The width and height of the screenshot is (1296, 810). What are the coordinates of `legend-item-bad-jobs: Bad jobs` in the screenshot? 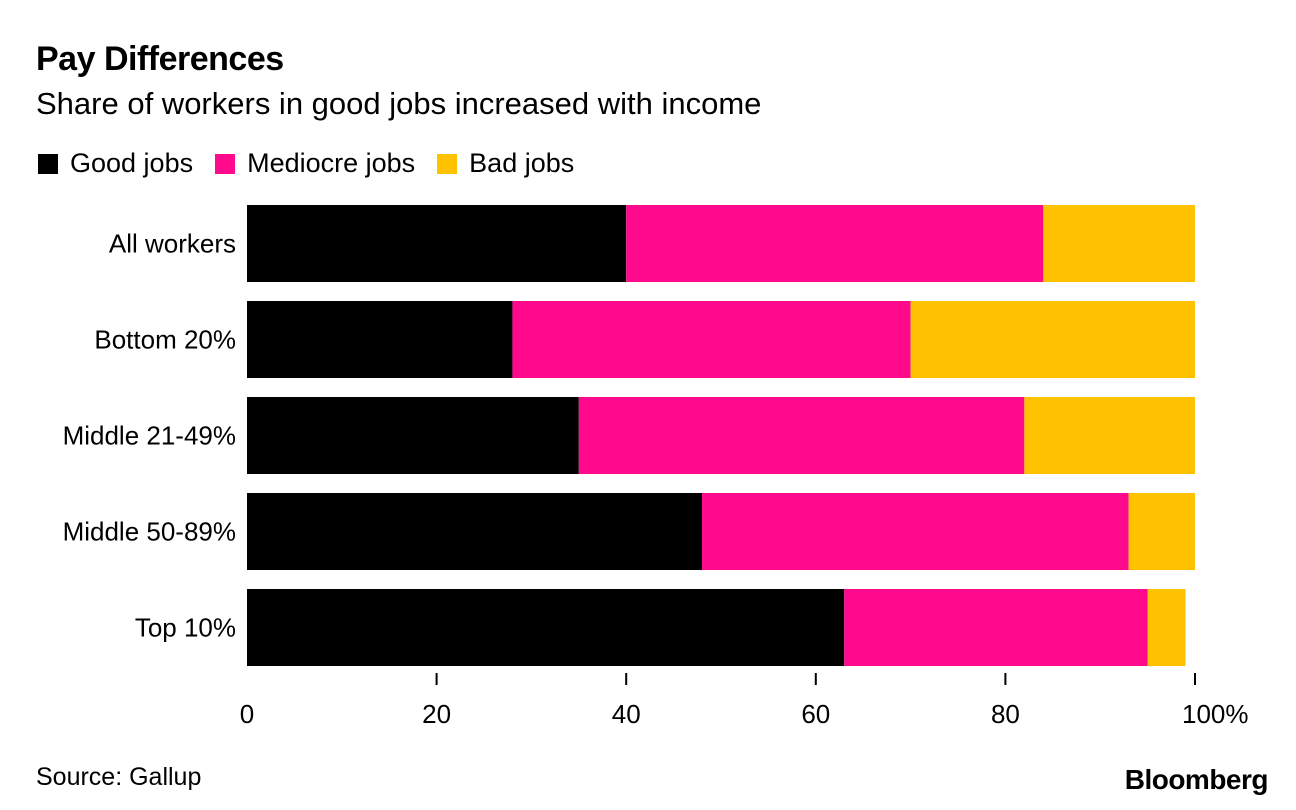 It's located at (505, 163).